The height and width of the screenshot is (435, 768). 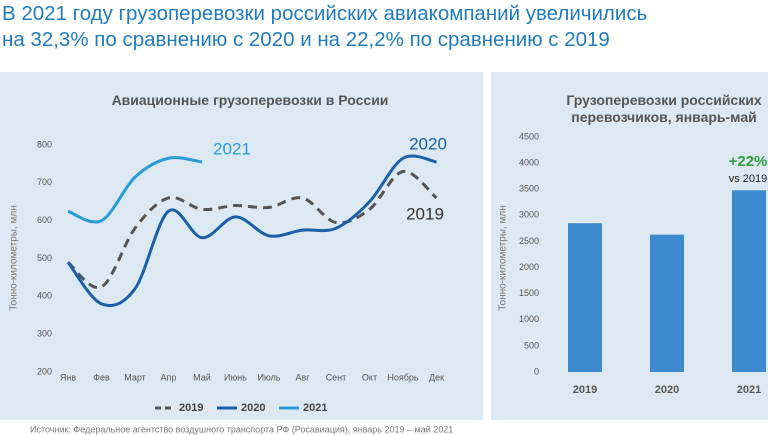 What do you see at coordinates (44, 144) in the screenshot?
I see `y-tick-label: 800` at bounding box center [44, 144].